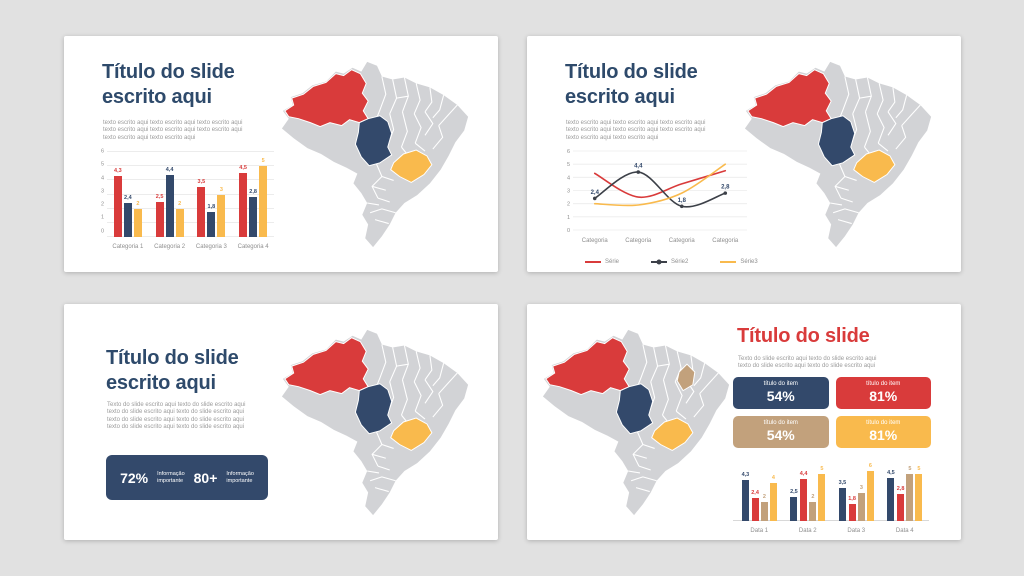  What do you see at coordinates (794, 492) in the screenshot?
I see `bar-column: 2,5` at bounding box center [794, 492].